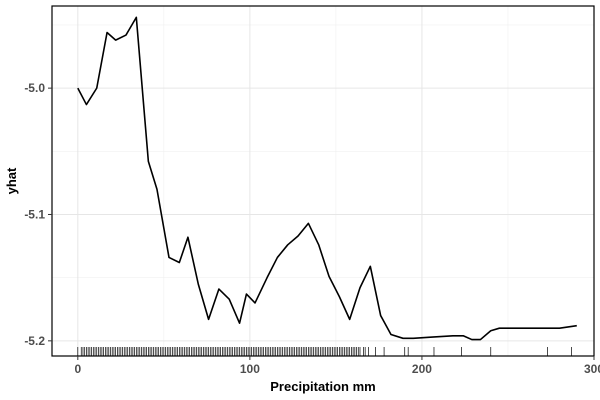 The image size is (600, 400). What do you see at coordinates (337, 366) in the screenshot?
I see `x-axis: 0 100 200 300` at bounding box center [337, 366].